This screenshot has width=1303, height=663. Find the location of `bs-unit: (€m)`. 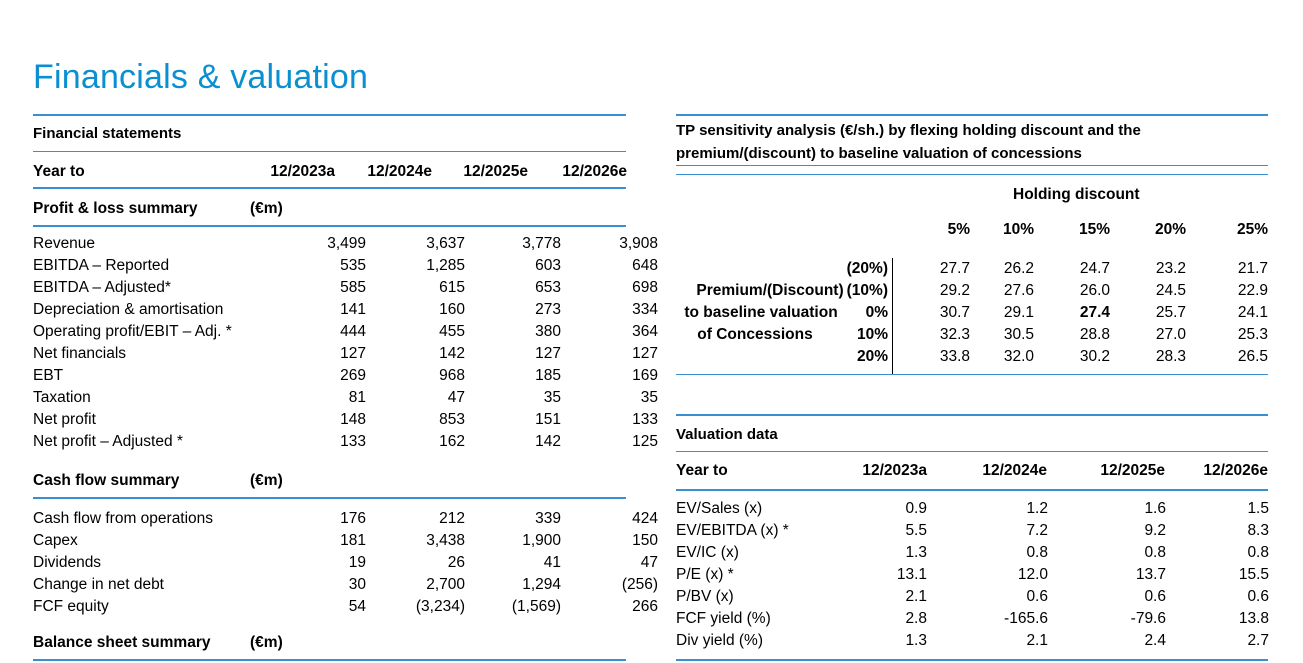

bs-unit: (€m) is located at coordinates (266, 642).